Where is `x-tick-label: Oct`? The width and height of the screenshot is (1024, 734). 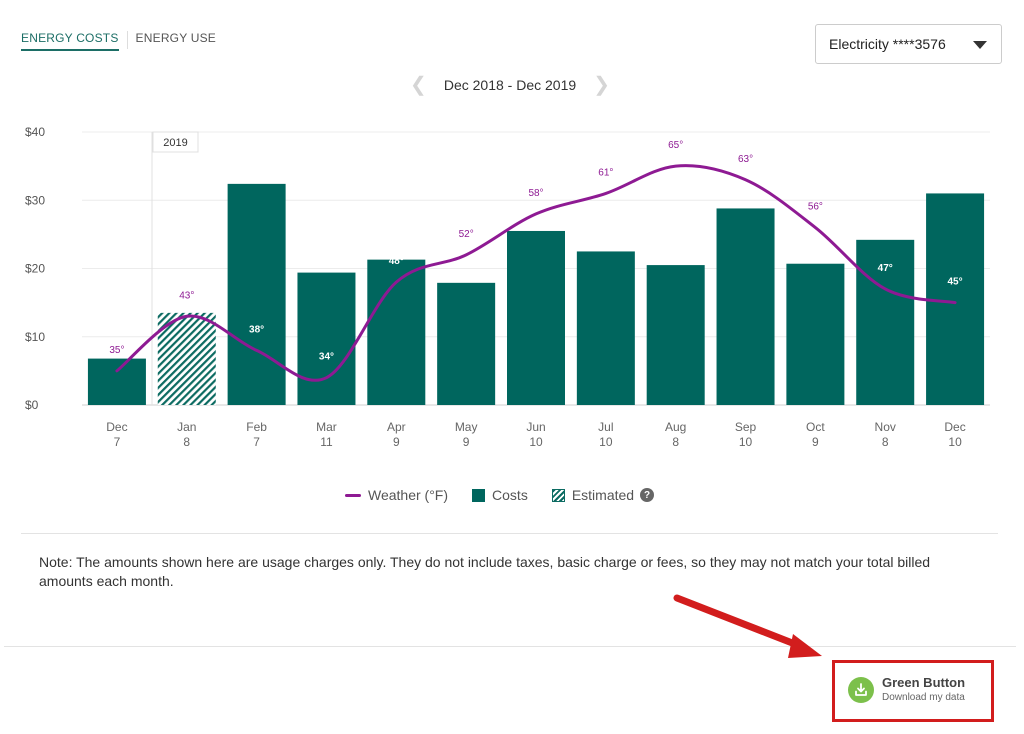 x-tick-label: Oct is located at coordinates (815, 427).